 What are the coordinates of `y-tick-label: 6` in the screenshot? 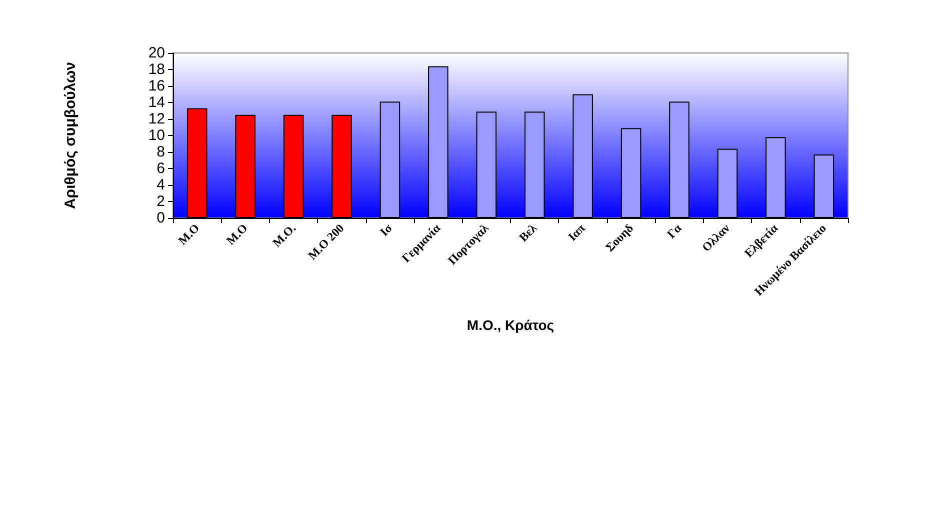 It's located at (160, 168).